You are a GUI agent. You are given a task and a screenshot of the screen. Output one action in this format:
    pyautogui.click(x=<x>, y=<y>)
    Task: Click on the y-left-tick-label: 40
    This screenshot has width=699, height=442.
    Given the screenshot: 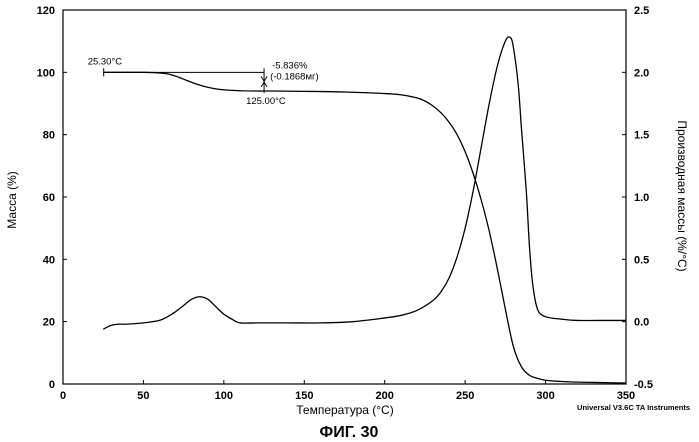 What is the action you would take?
    pyautogui.click(x=49, y=260)
    